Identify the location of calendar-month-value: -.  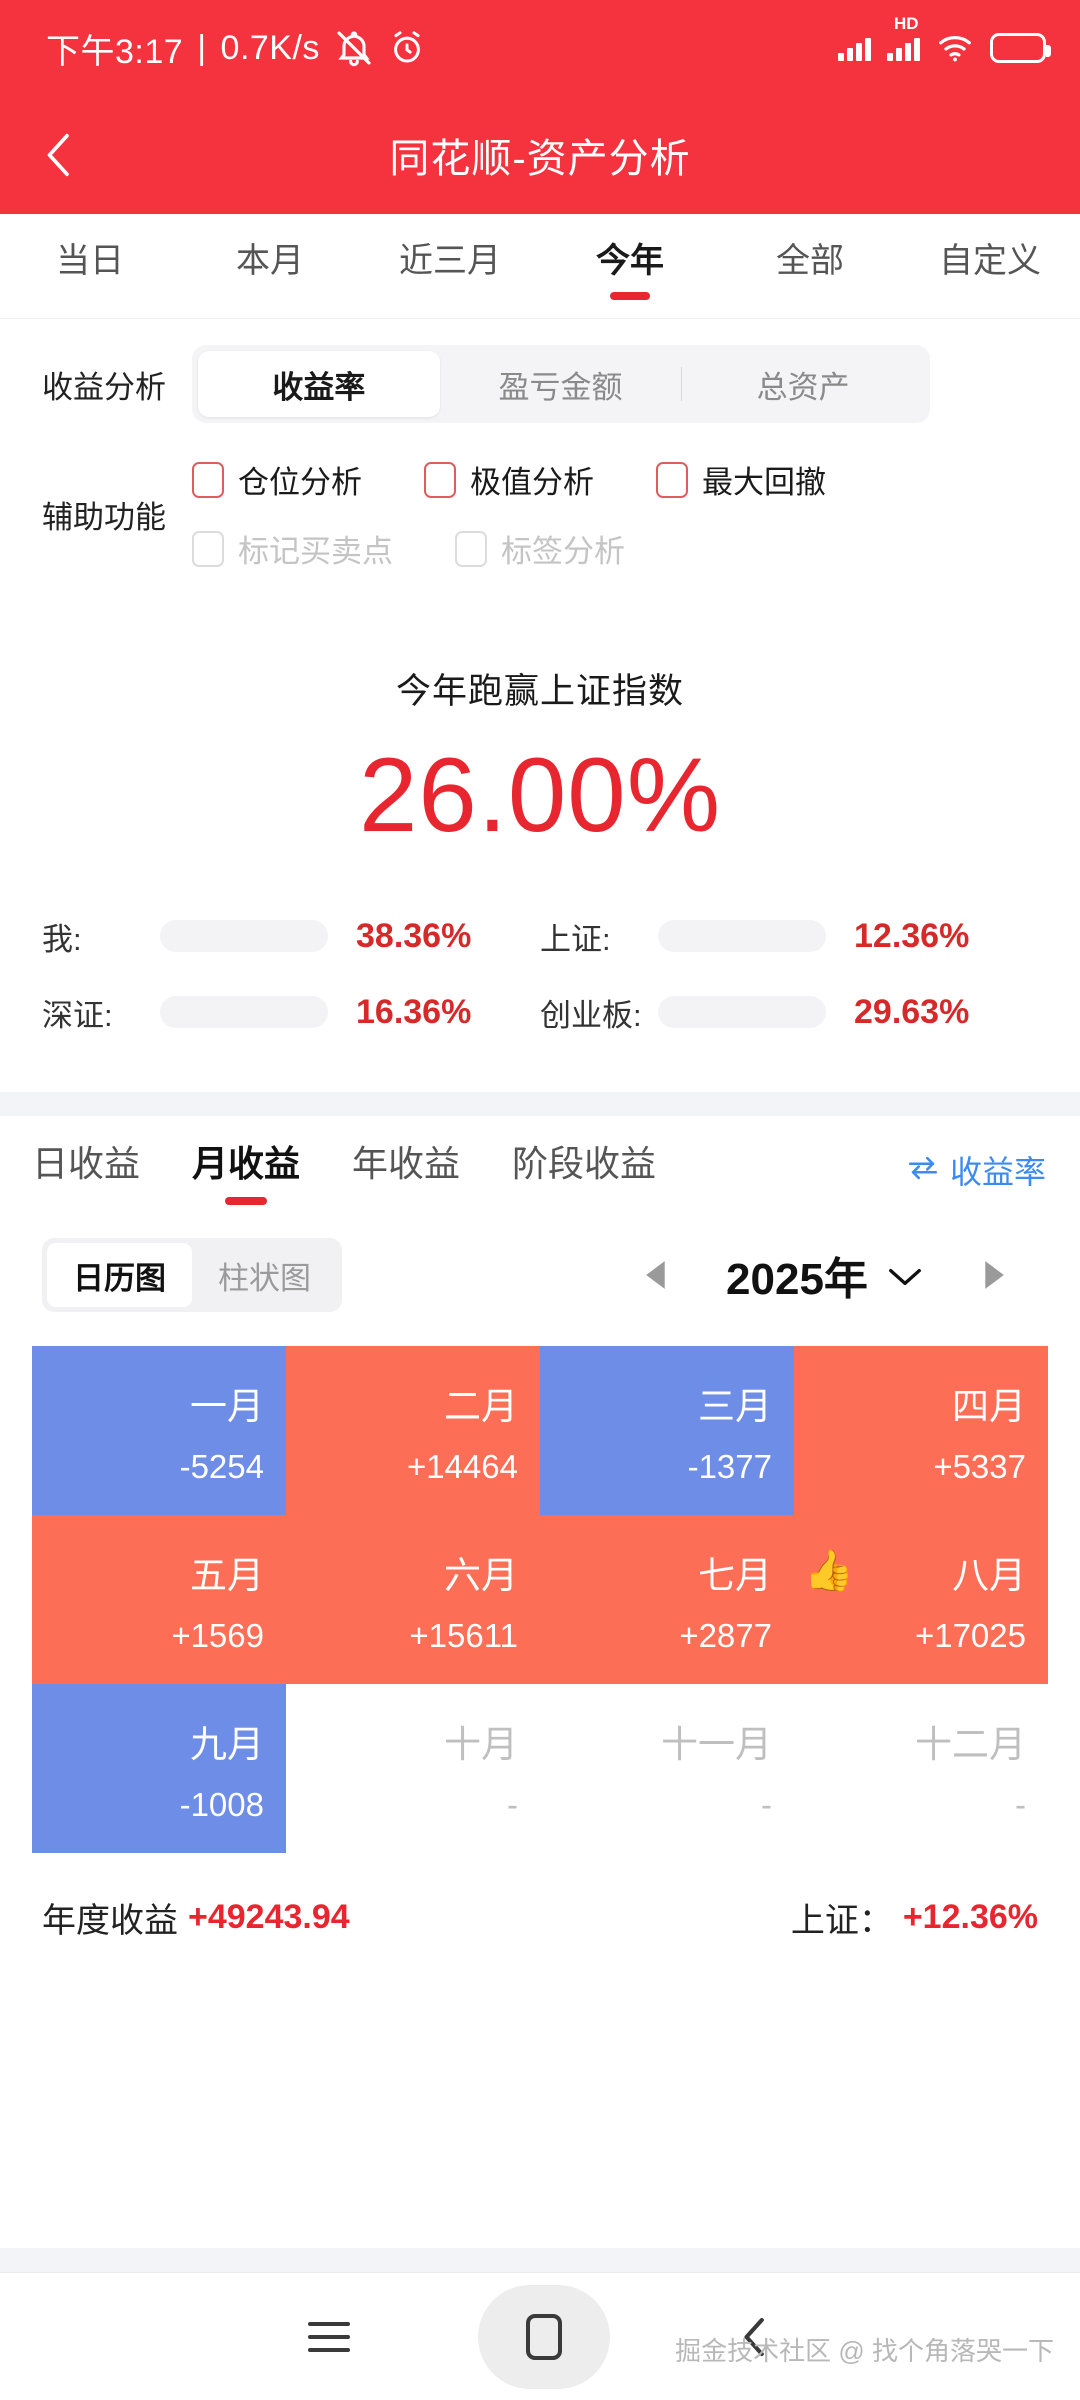
(766, 1804).